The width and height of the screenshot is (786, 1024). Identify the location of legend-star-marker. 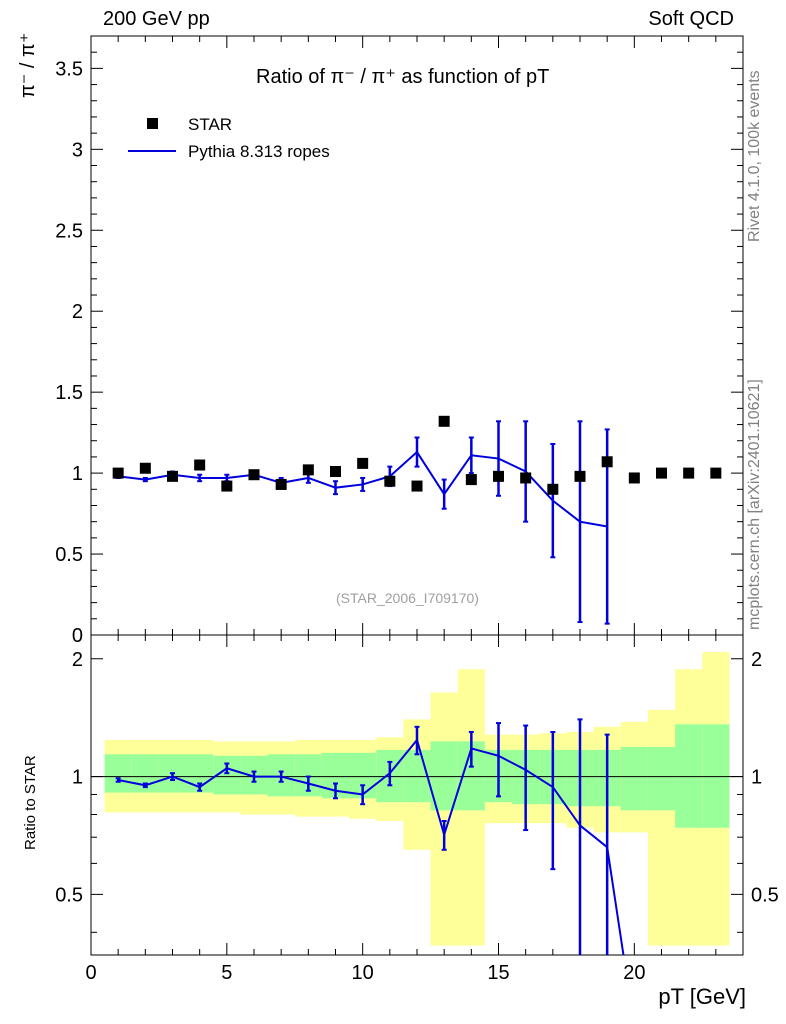
(152, 123).